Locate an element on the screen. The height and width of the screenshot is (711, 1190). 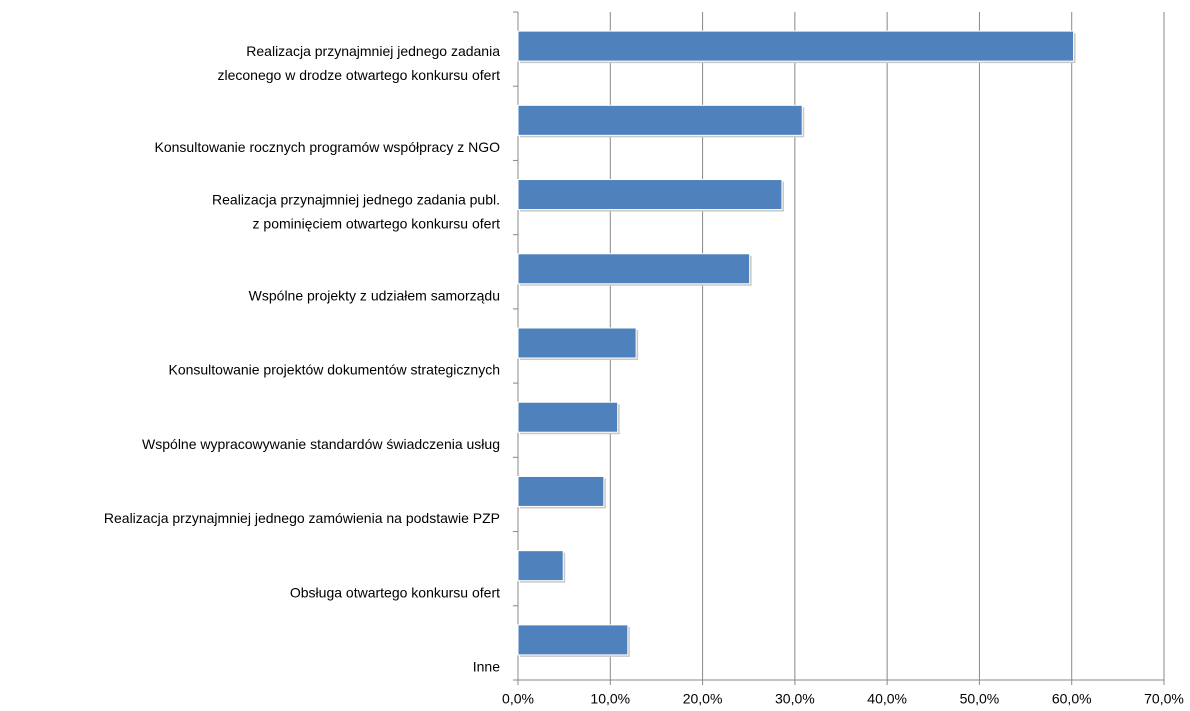
x-tick-label: 20,0% is located at coordinates (703, 699).